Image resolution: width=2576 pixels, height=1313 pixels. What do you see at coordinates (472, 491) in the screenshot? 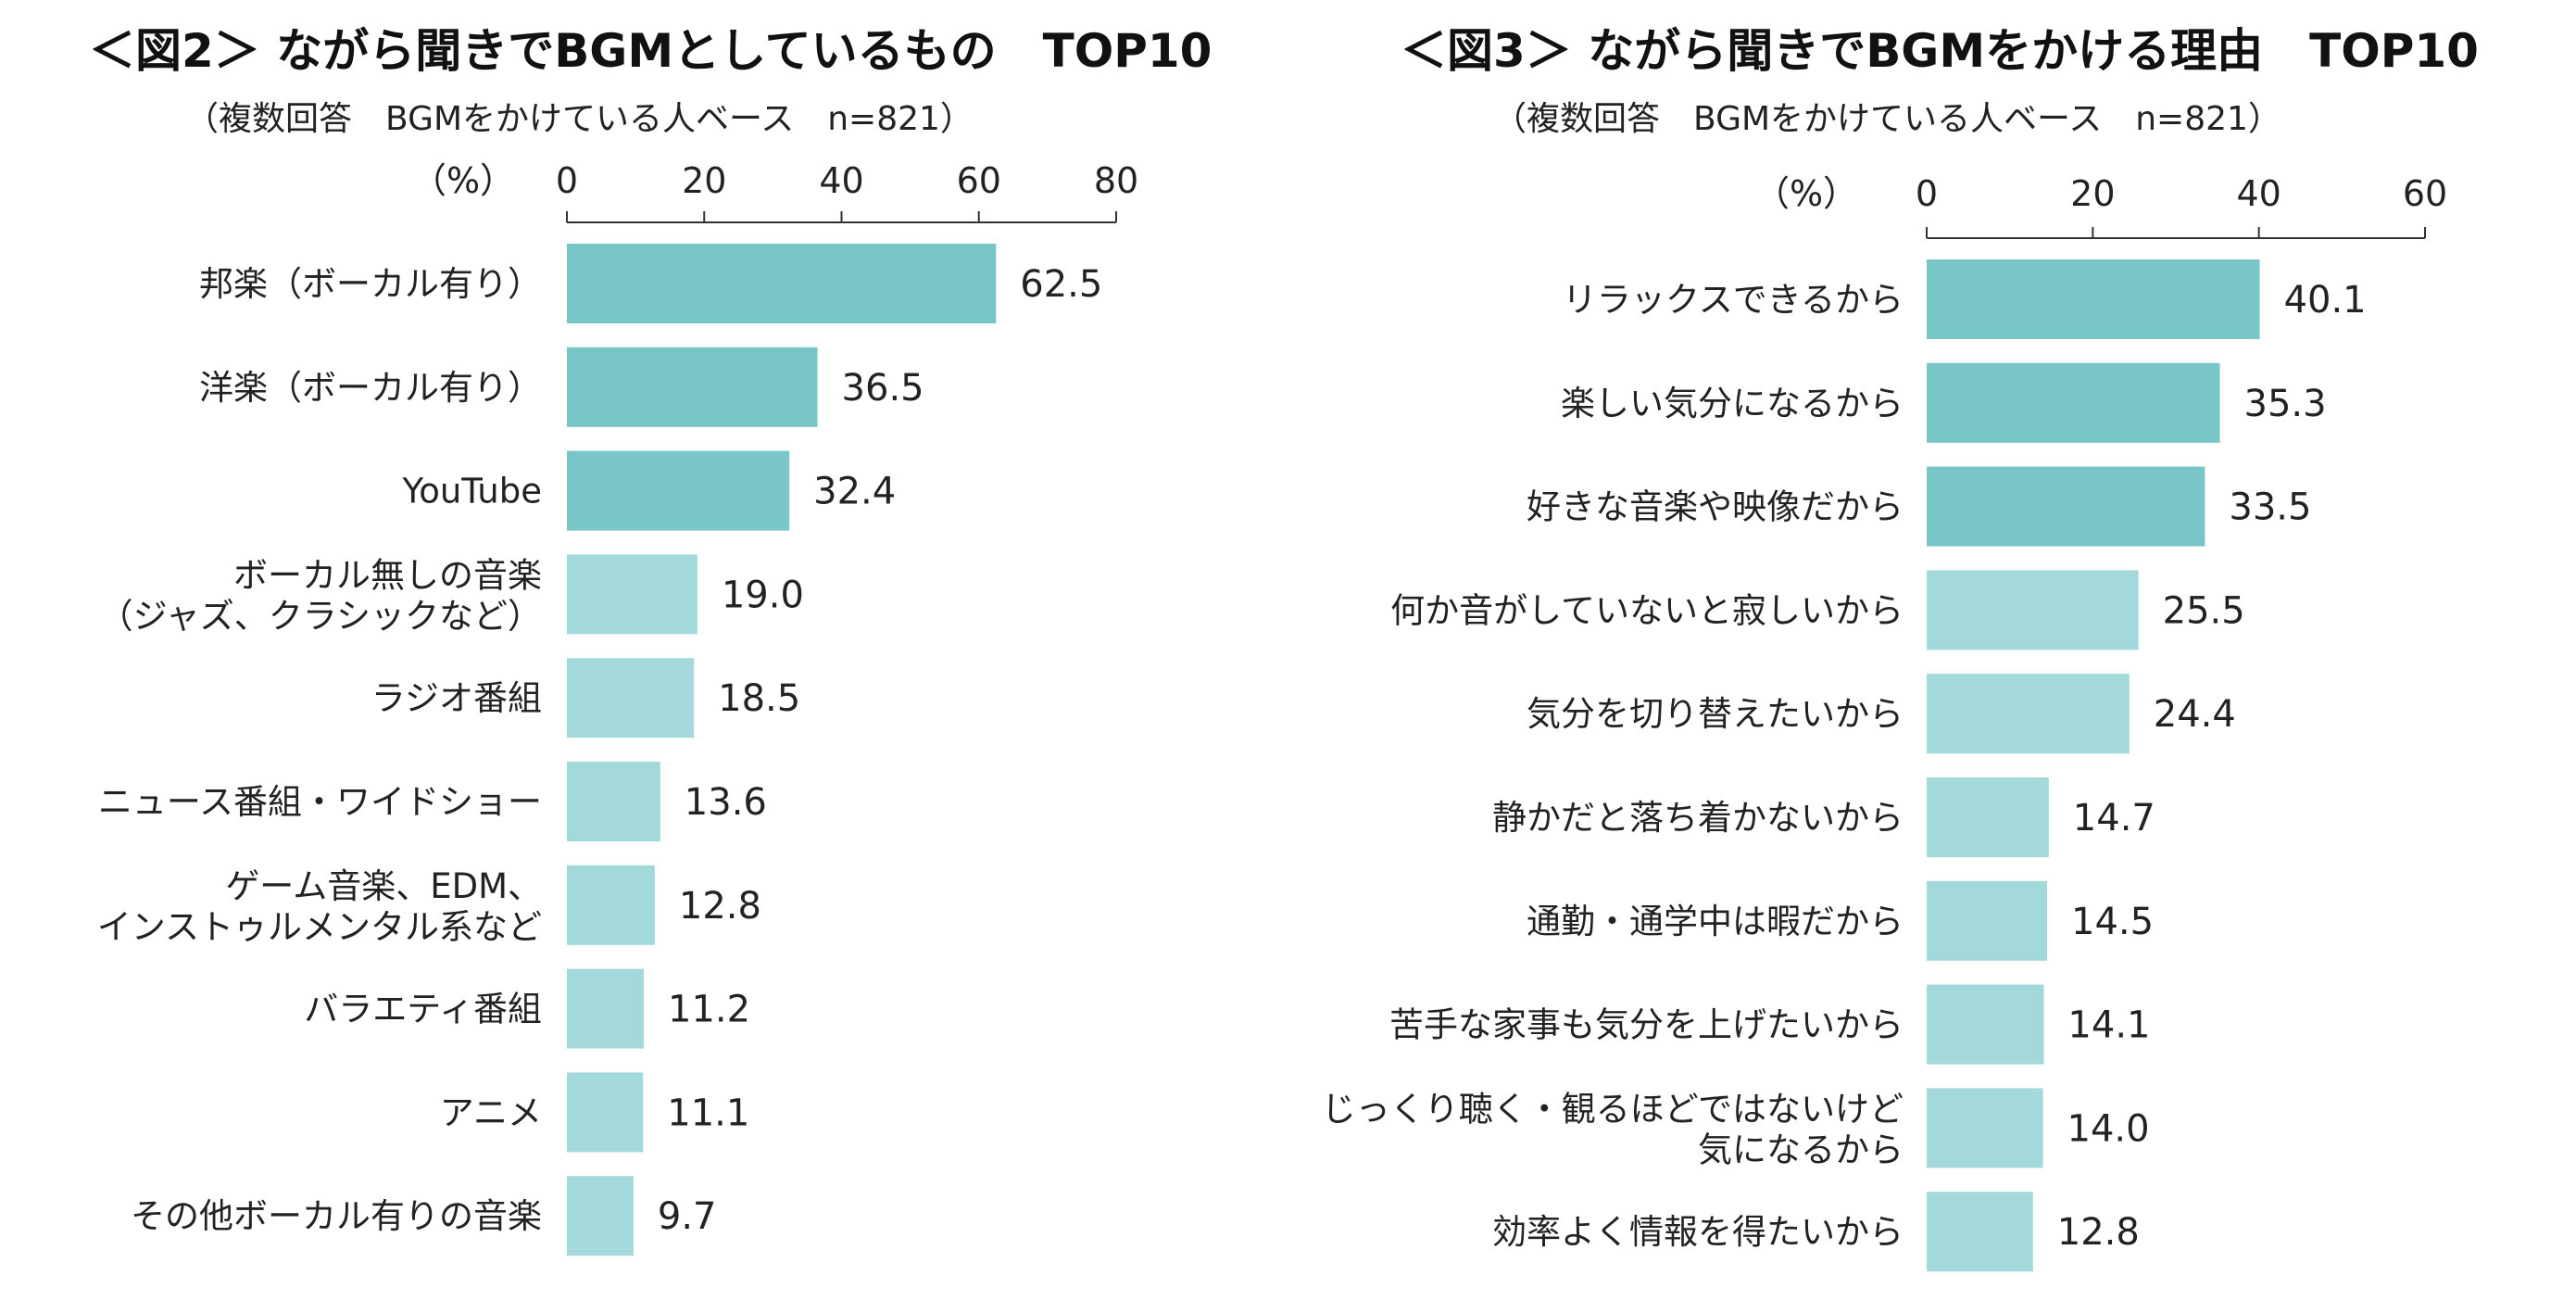
I see `category-label: YouTube` at bounding box center [472, 491].